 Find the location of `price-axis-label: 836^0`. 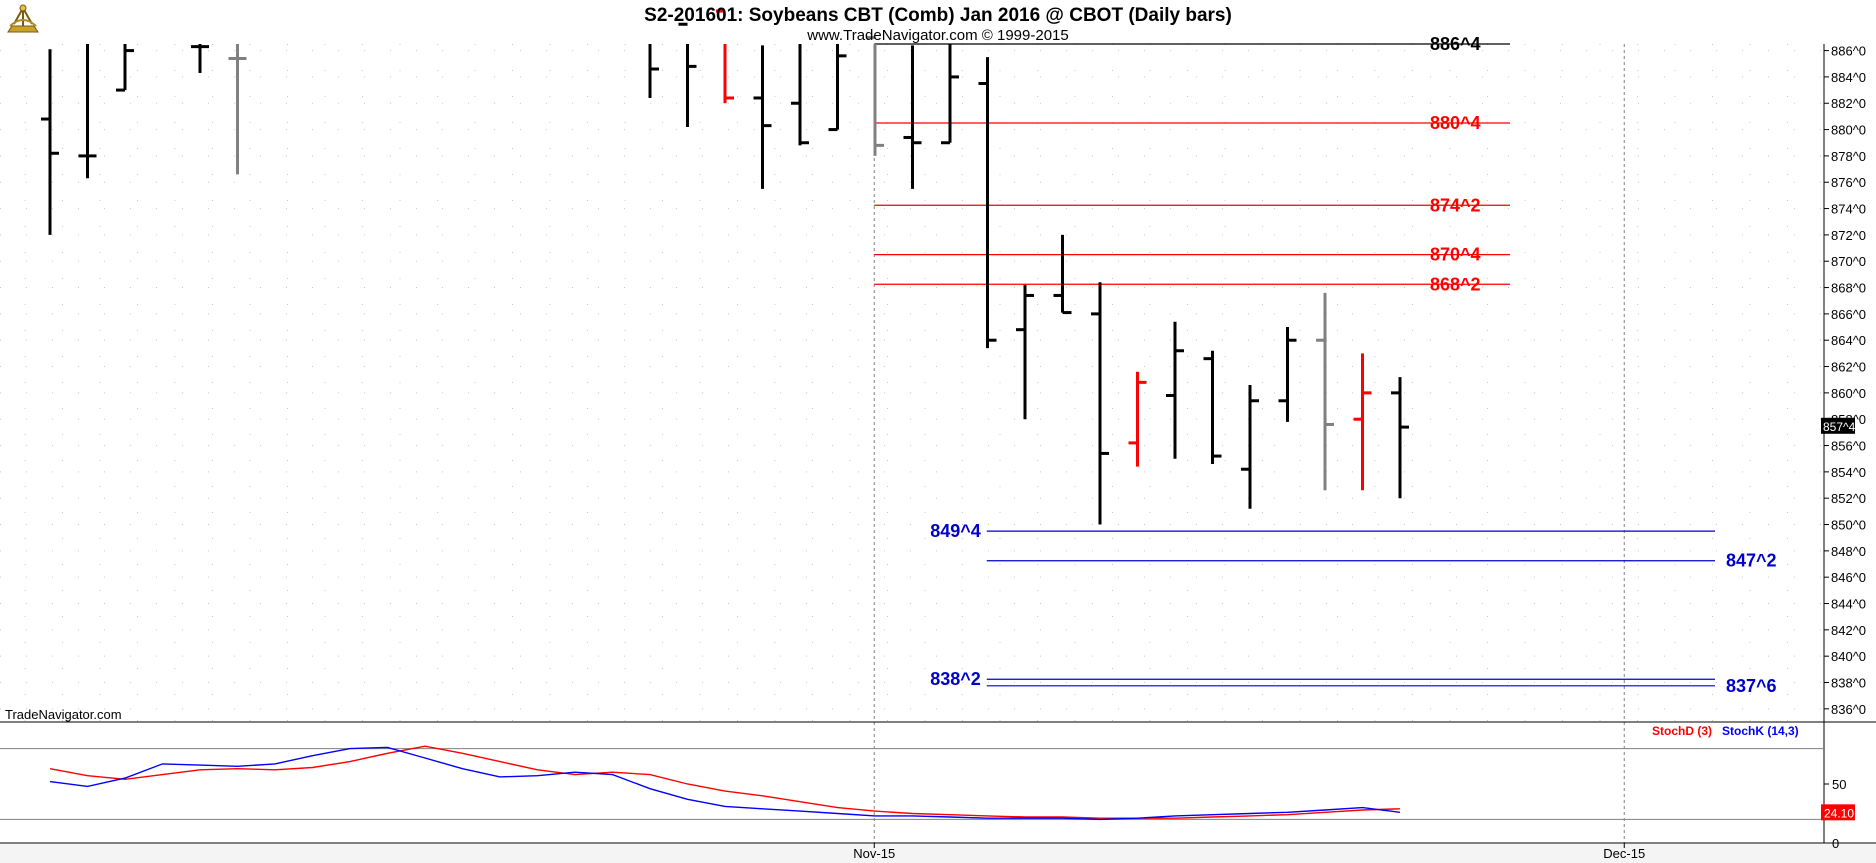

price-axis-label: 836^0 is located at coordinates (1848, 709).